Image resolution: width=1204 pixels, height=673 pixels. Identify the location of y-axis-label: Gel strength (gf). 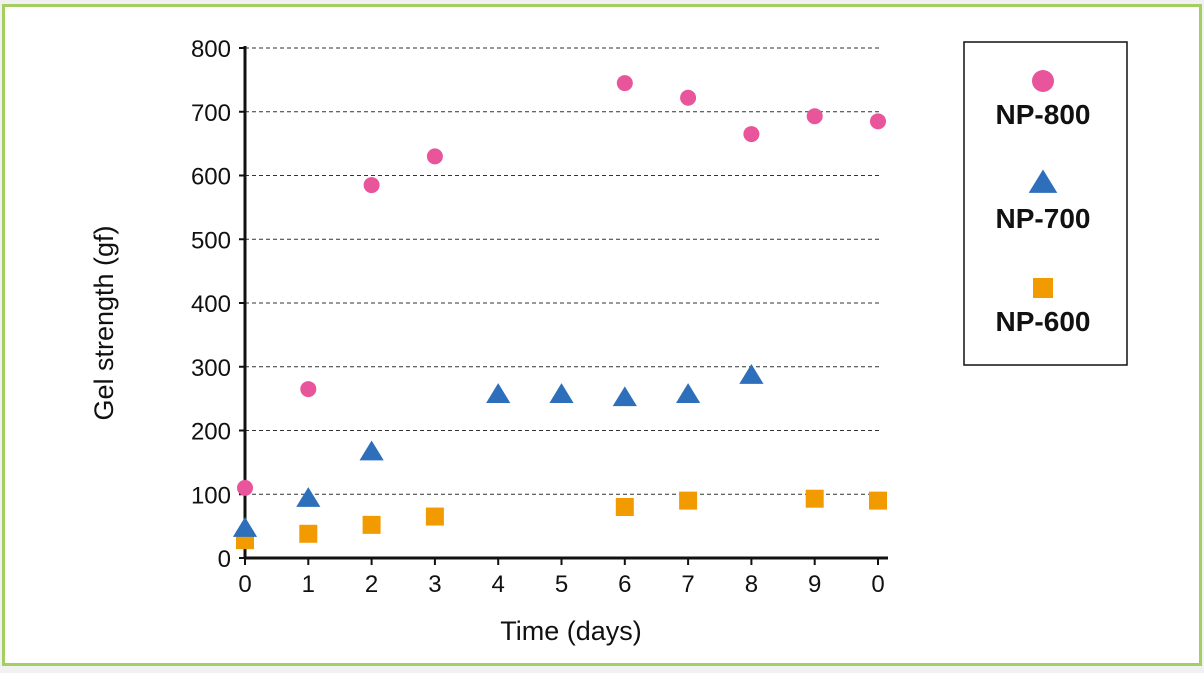
(104, 322).